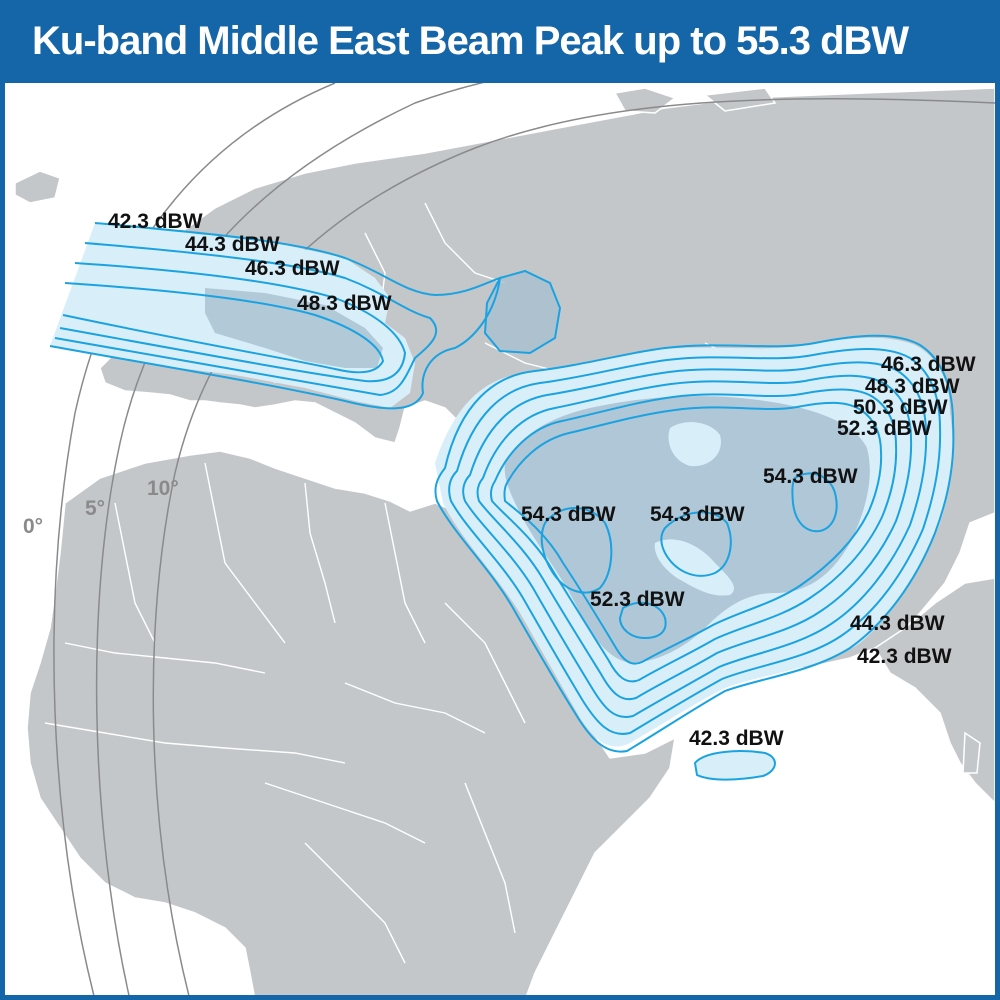 The width and height of the screenshot is (1000, 1000). I want to click on label-europe-46: 46.3 dBW, so click(292, 268).